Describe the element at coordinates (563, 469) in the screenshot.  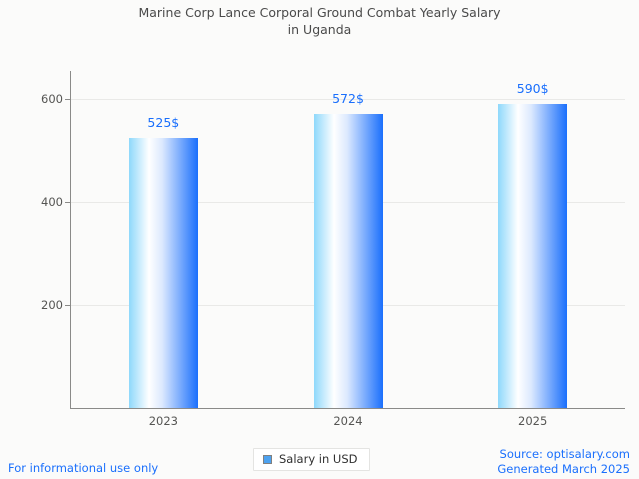
I see `generated-text: Generated March 2025` at that location.